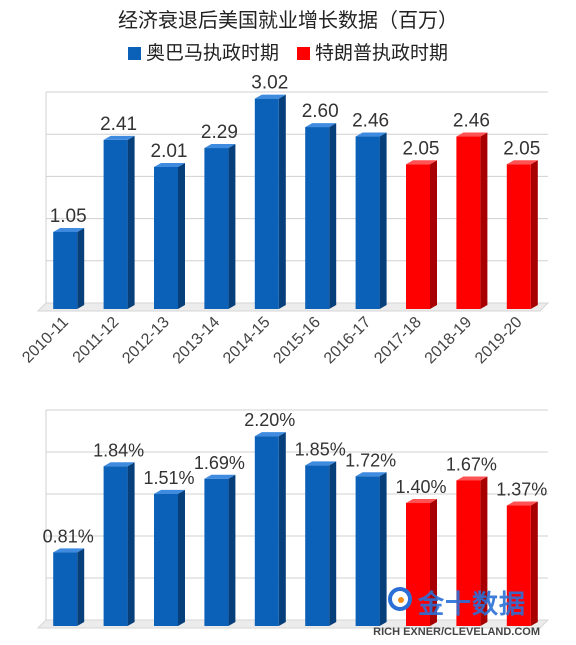  I want to click on data-label: 2.01, so click(169, 151).